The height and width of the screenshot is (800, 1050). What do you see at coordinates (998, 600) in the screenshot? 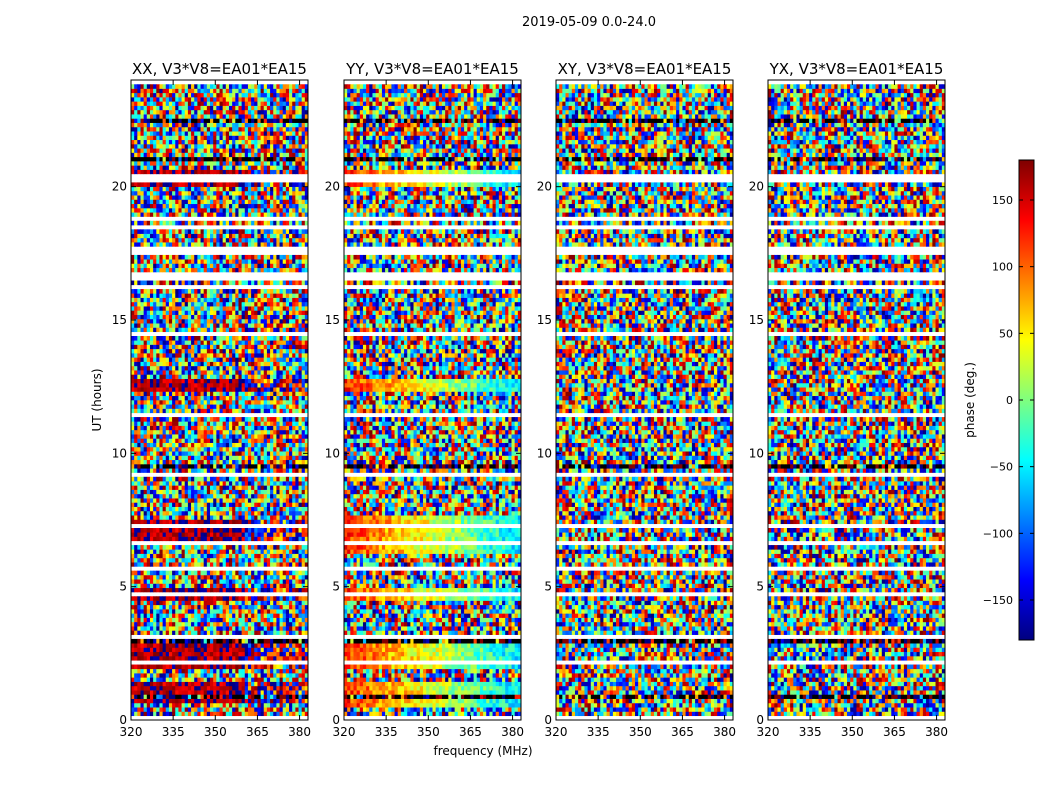
I see `colorbar-tick-label: −150` at bounding box center [998, 600].